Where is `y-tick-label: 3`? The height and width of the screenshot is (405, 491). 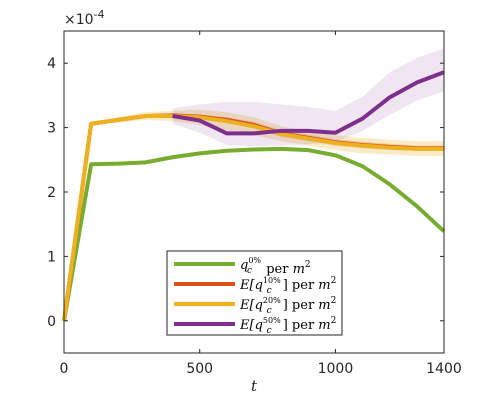
y-tick-label: 3 is located at coordinates (51, 129).